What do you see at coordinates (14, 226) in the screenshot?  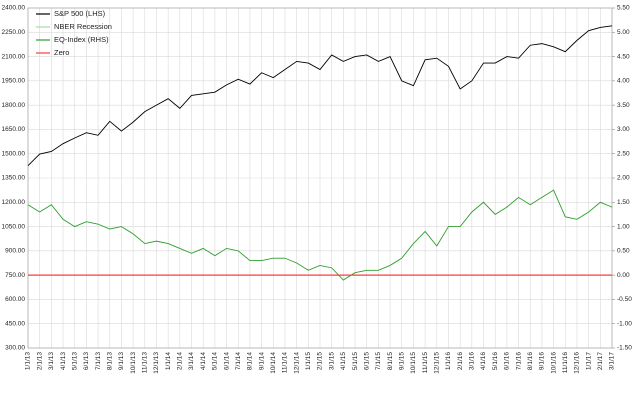 I see `y-tick-label: 1050.00` at bounding box center [14, 226].